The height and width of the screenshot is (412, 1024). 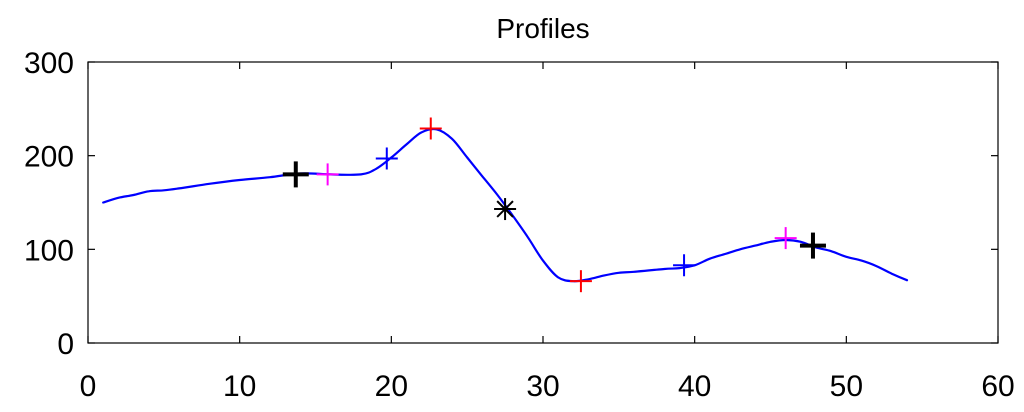 I want to click on x-tick-label: 10, so click(x=239, y=386).